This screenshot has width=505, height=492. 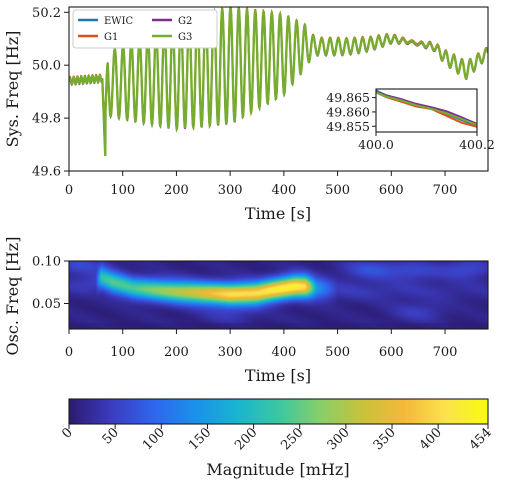 I want to click on heatmap-y-tick-label: 0.10, so click(x=46, y=262).